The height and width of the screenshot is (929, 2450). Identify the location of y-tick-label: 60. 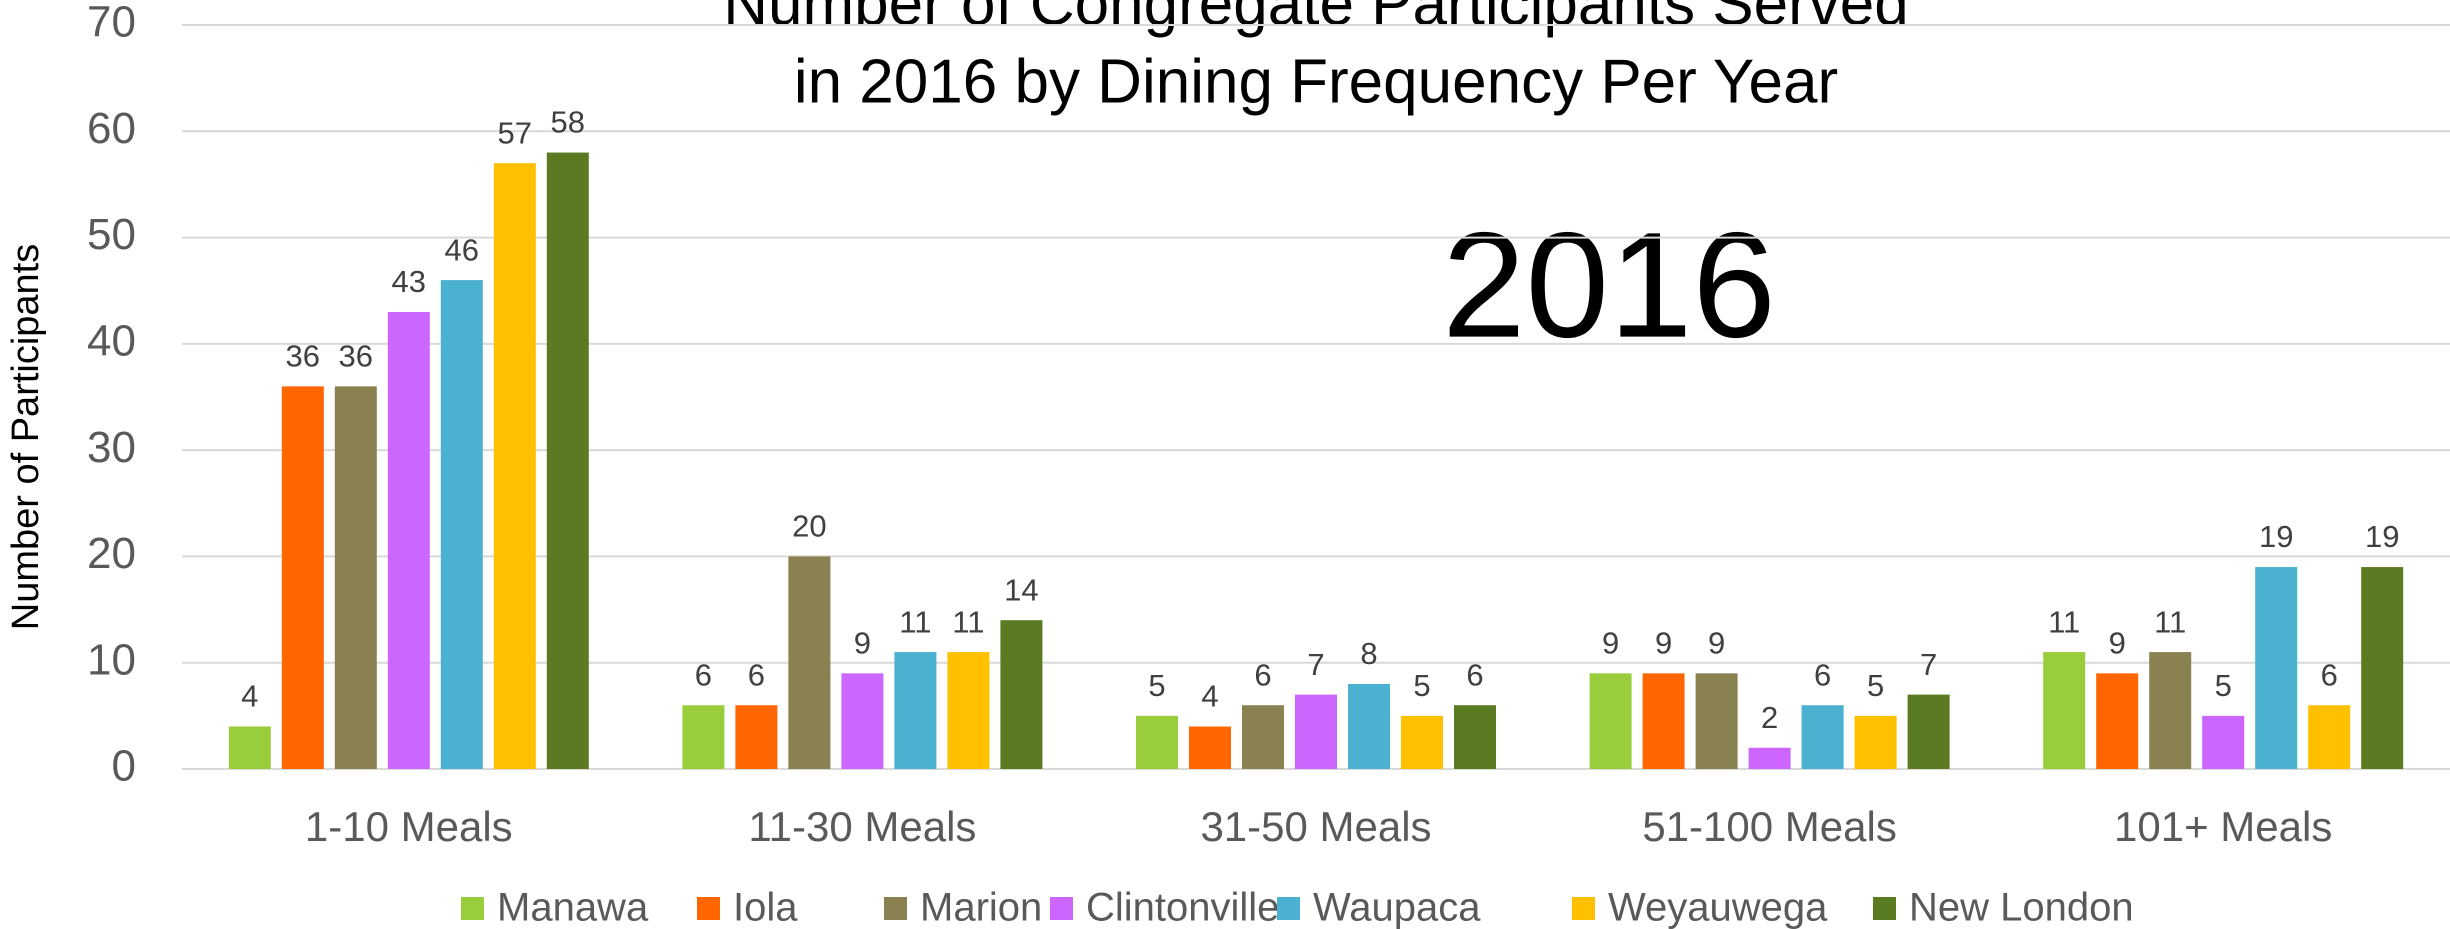
(111, 128).